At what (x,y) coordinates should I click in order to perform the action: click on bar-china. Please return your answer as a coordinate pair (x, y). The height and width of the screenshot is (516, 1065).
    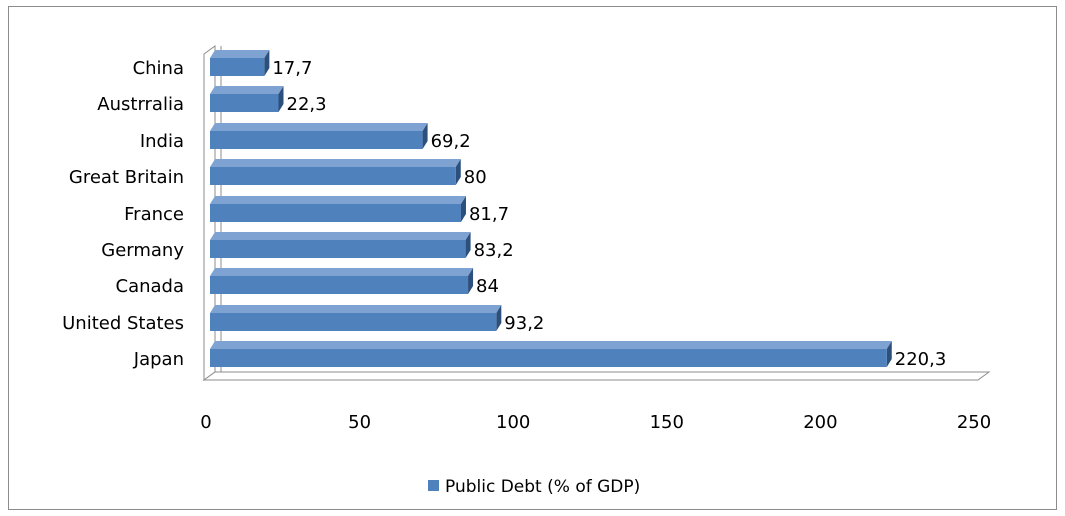
    Looking at the image, I should click on (240, 63).